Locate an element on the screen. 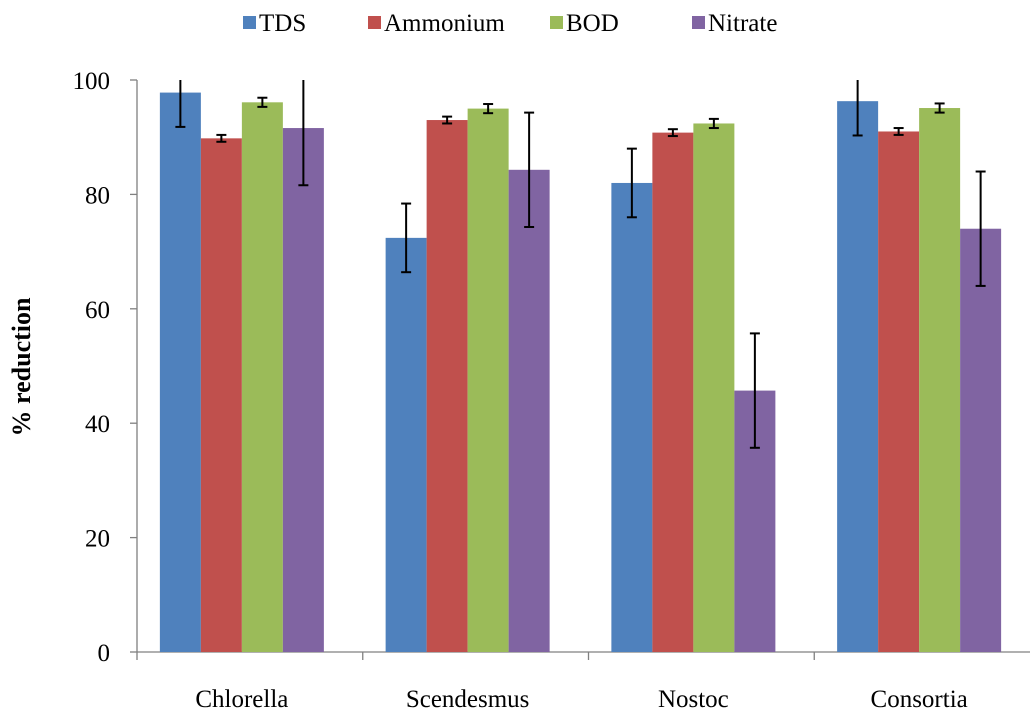  bar-bod-chlorella is located at coordinates (262, 377).